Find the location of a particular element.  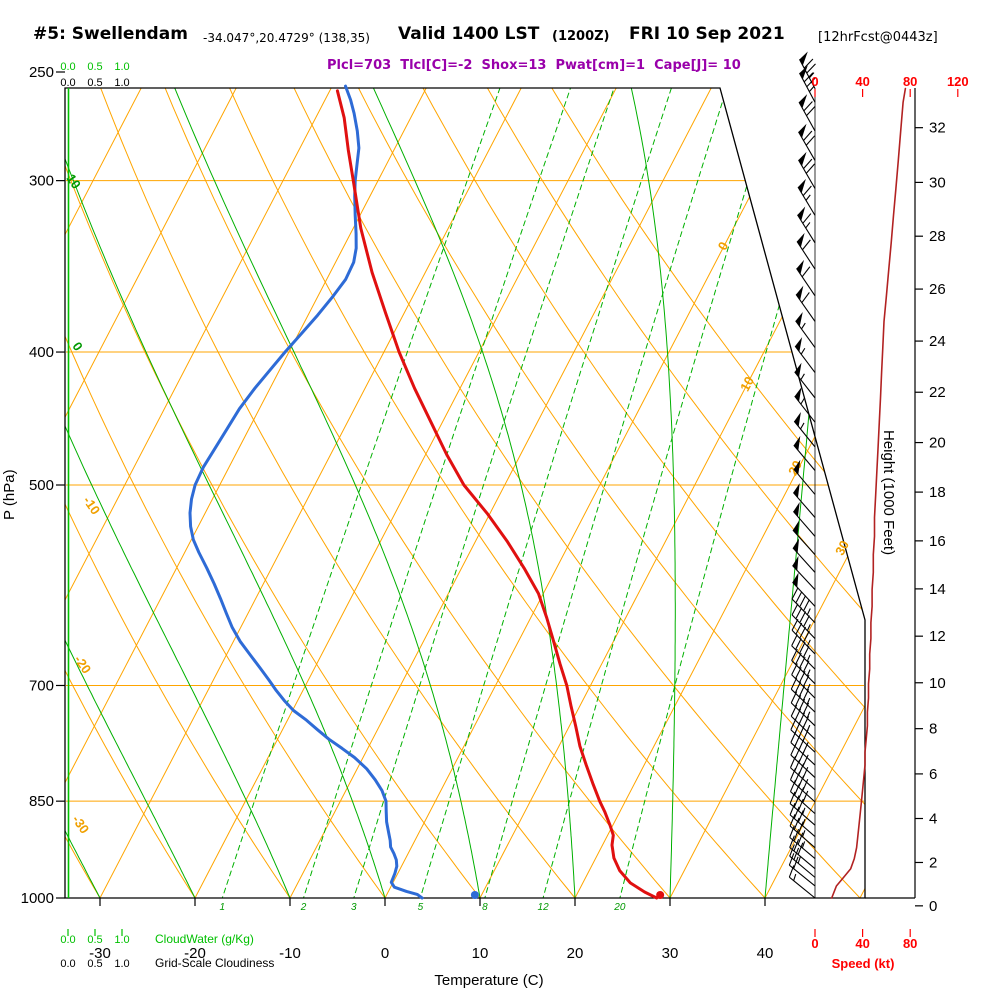

svg-text: 22 is located at coordinates (937, 392).